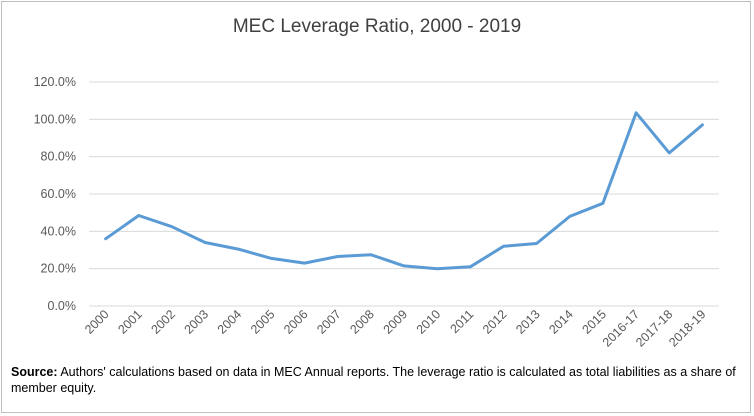 The width and height of the screenshot is (754, 416). I want to click on x-tick-label: 2007, so click(329, 322).